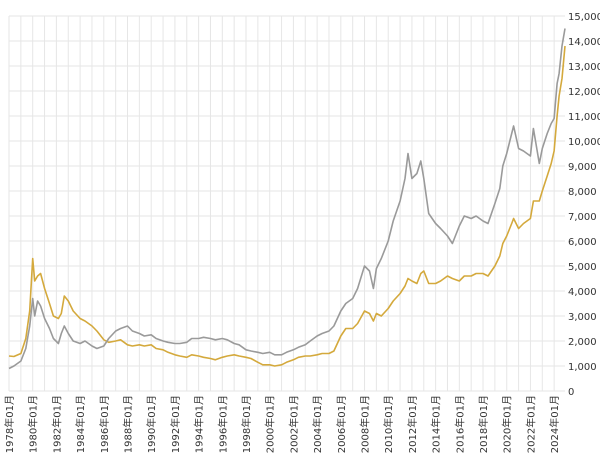 This screenshot has height=462, width=600. Describe the element at coordinates (222, 424) in the screenshot. I see `x-tick-label: 1996年01月` at that location.